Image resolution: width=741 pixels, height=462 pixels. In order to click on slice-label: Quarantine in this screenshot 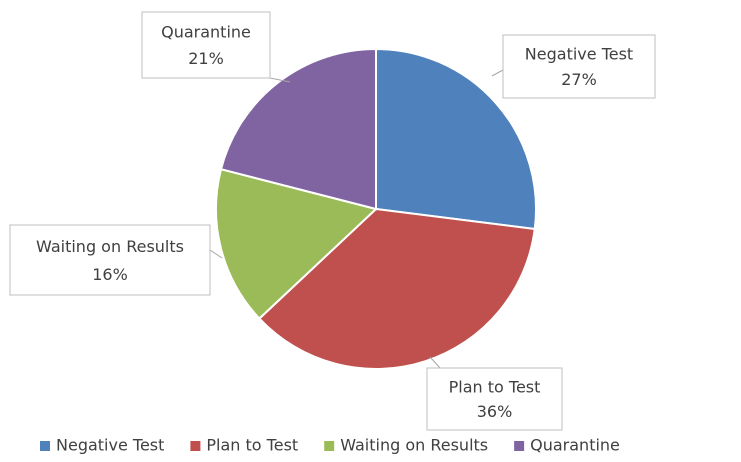, I will do `click(206, 32)`.